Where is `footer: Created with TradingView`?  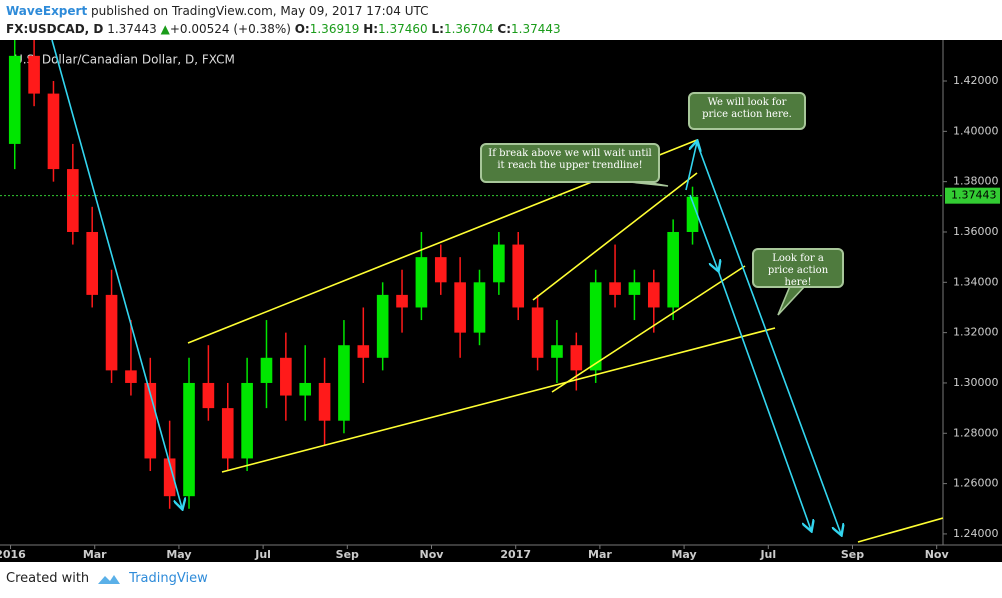
footer: Created with TradingView is located at coordinates (107, 578).